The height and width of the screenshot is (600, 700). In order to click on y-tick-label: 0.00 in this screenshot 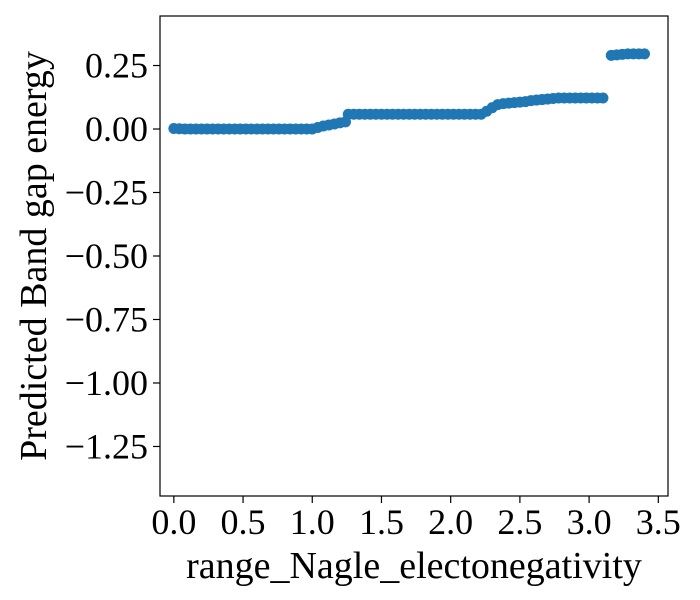, I will do `click(116, 129)`.